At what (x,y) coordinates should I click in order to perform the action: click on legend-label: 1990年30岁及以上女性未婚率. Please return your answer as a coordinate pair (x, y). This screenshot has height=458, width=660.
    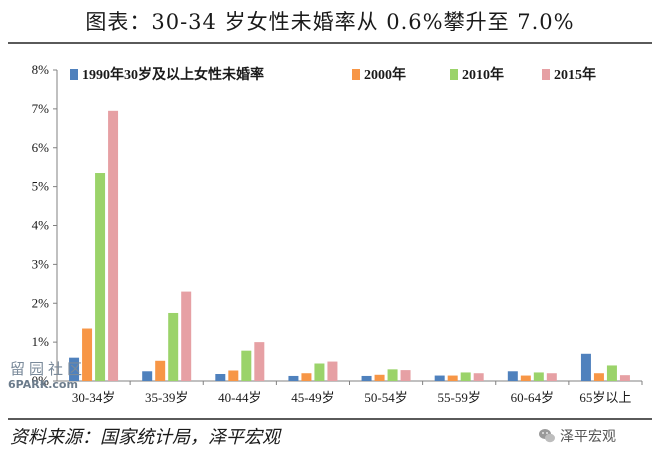
    Looking at the image, I should click on (173, 74).